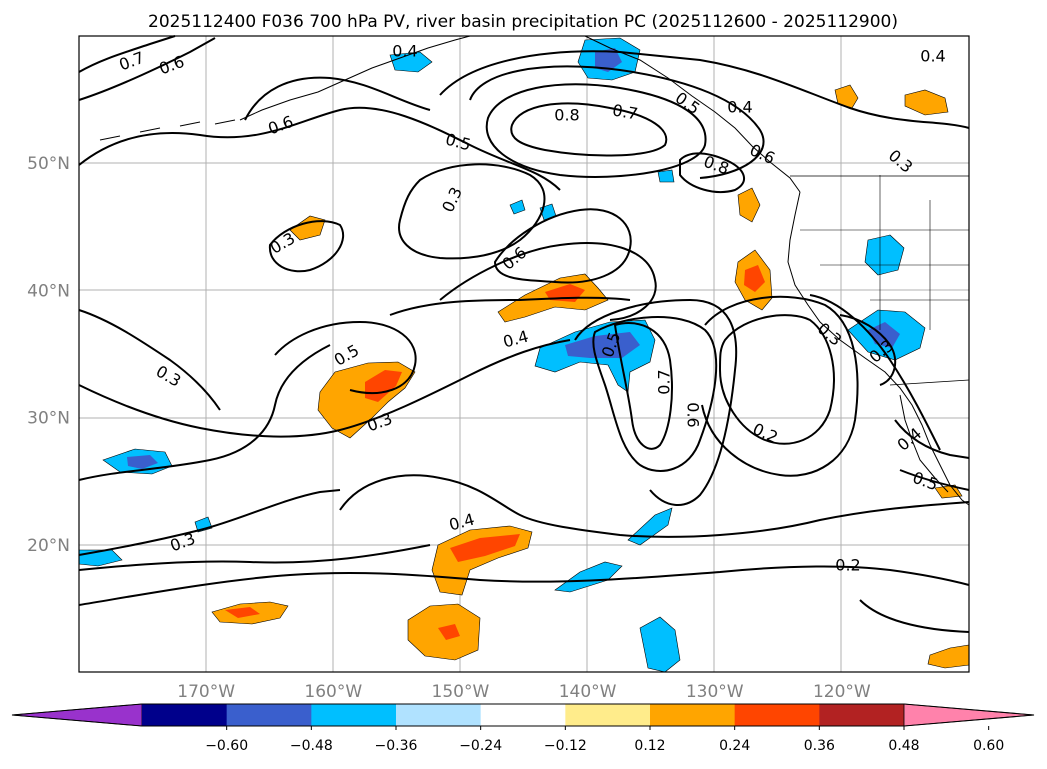 This screenshot has height=769, width=1047. I want to click on contour-0.7-ridge, so click(596, 130).